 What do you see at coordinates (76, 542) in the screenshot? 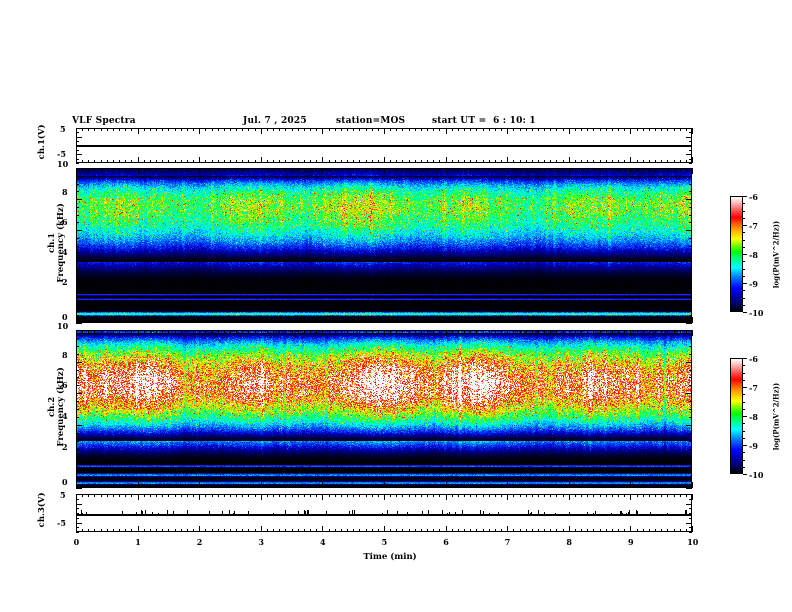
I see `x-axis-tick-label: 0` at bounding box center [76, 542].